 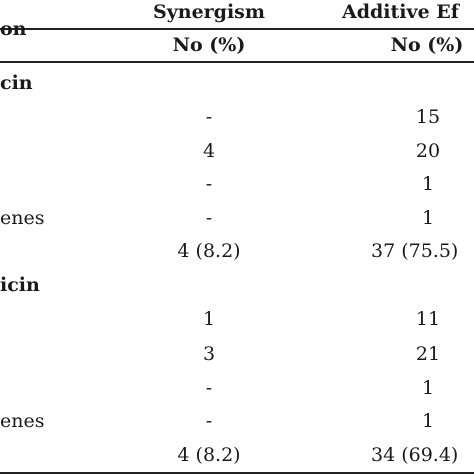 What do you see at coordinates (237, 473) in the screenshot?
I see `table-bottom-rule` at bounding box center [237, 473].